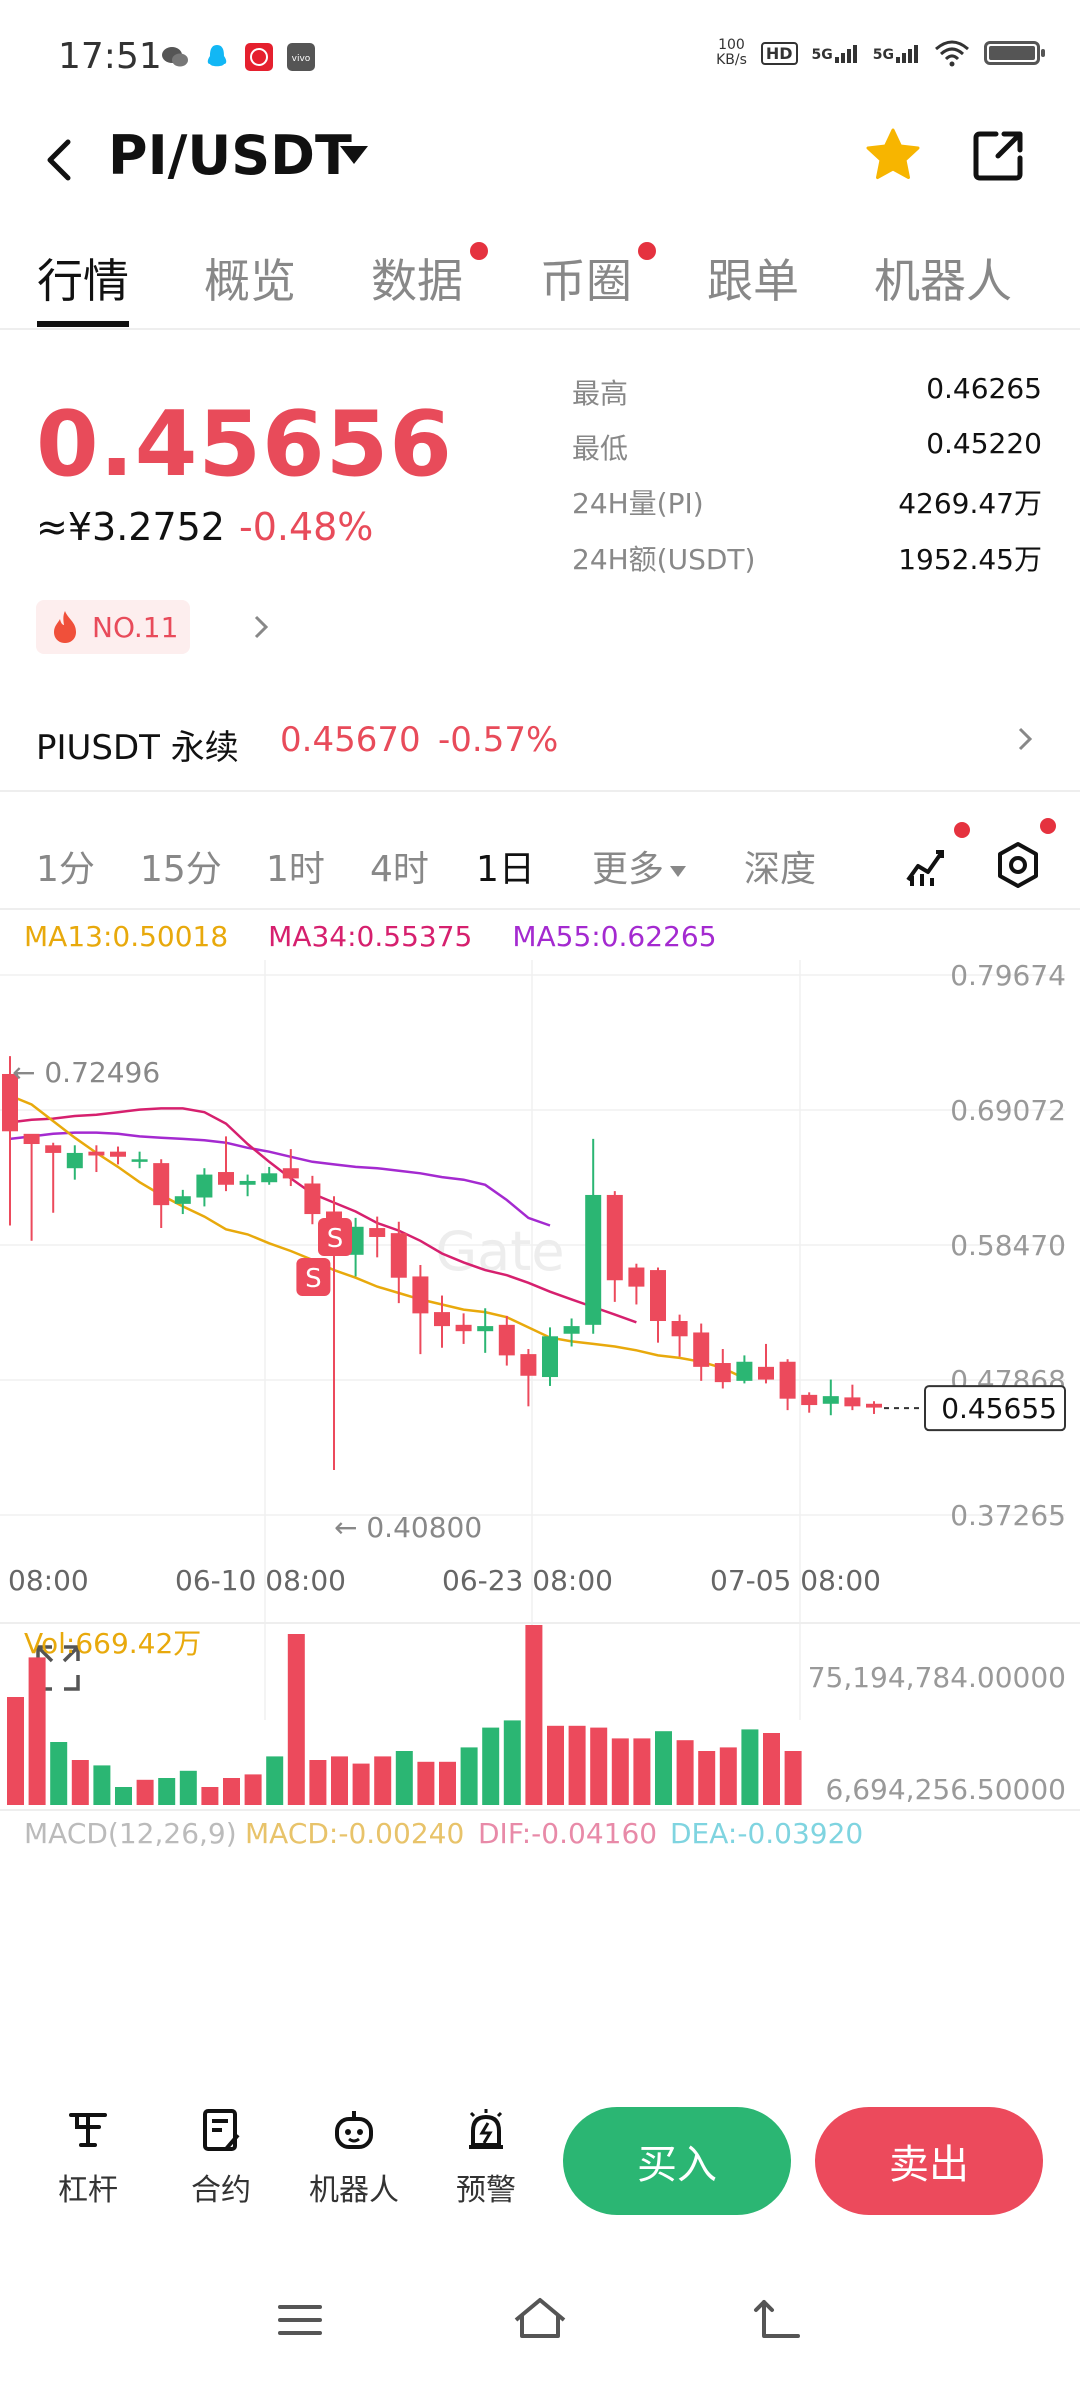 The width and height of the screenshot is (1080, 2388). Describe the element at coordinates (937, 1677) in the screenshot. I see `volume-tick-label: 75,194,784.00000` at that location.